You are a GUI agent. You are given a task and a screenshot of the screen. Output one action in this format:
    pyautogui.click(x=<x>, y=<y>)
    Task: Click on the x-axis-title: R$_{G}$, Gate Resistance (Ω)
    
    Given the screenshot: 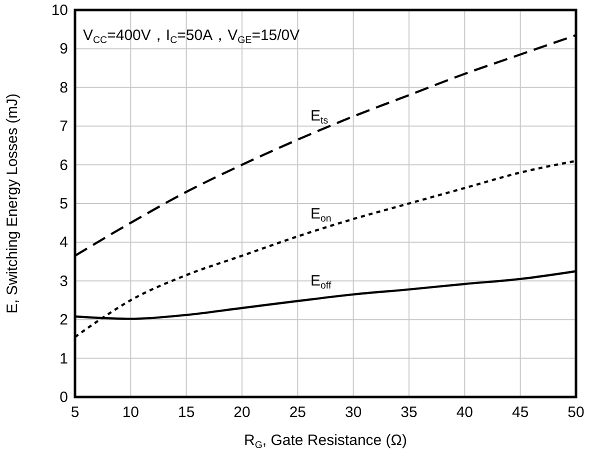 What is the action you would take?
    pyautogui.click(x=326, y=441)
    